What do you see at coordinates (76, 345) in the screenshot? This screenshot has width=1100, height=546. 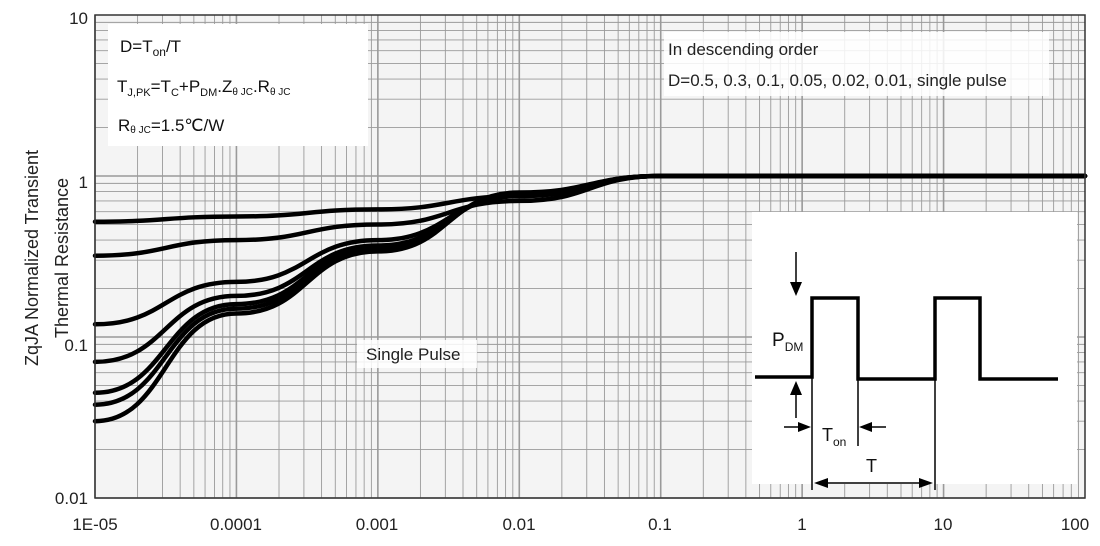 I see `y-tick-label: 0.1` at bounding box center [76, 345].